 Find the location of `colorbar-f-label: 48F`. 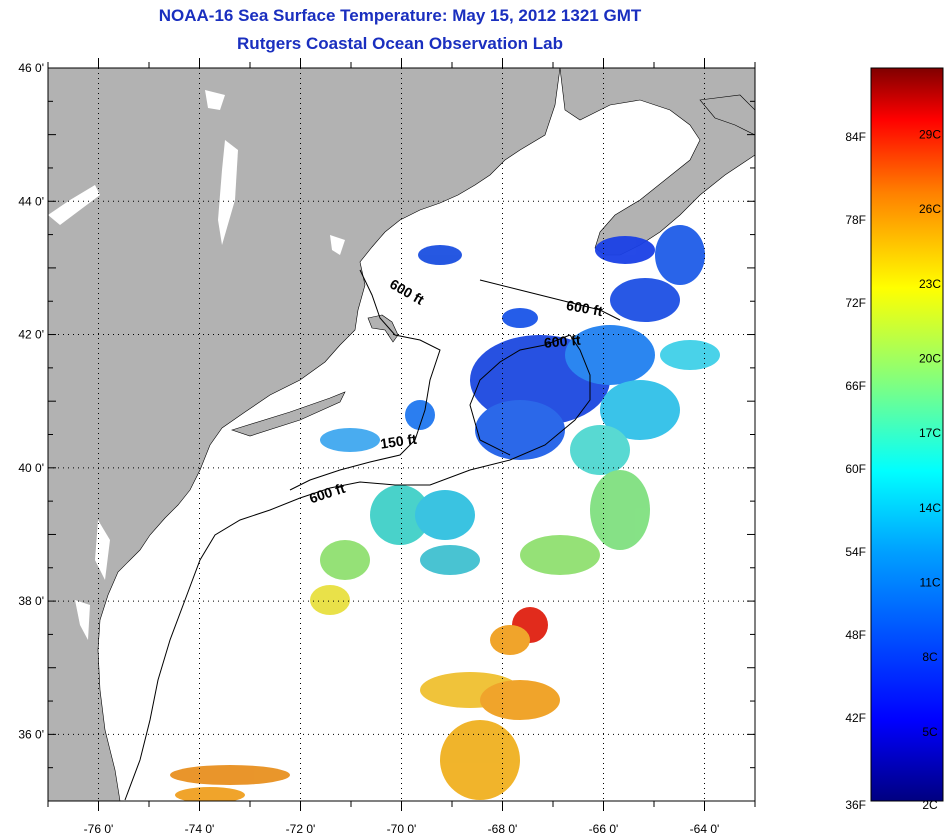

colorbar-f-label: 48F is located at coordinates (855, 635).